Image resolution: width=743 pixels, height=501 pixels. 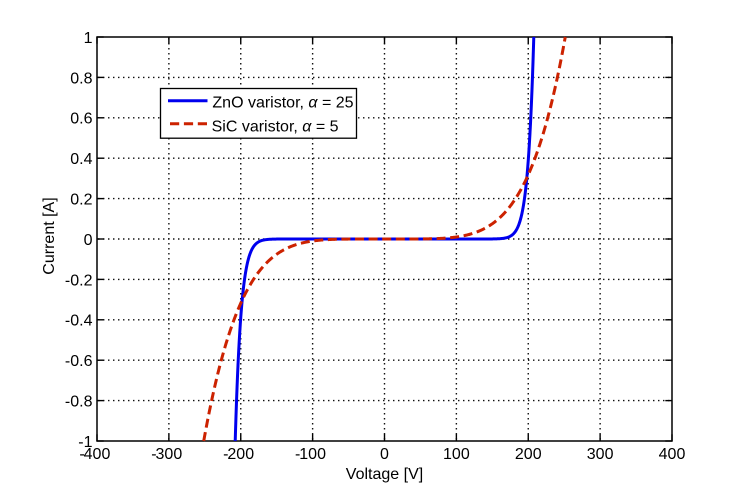 I want to click on svg-text: 0.6, so click(x=81, y=119).